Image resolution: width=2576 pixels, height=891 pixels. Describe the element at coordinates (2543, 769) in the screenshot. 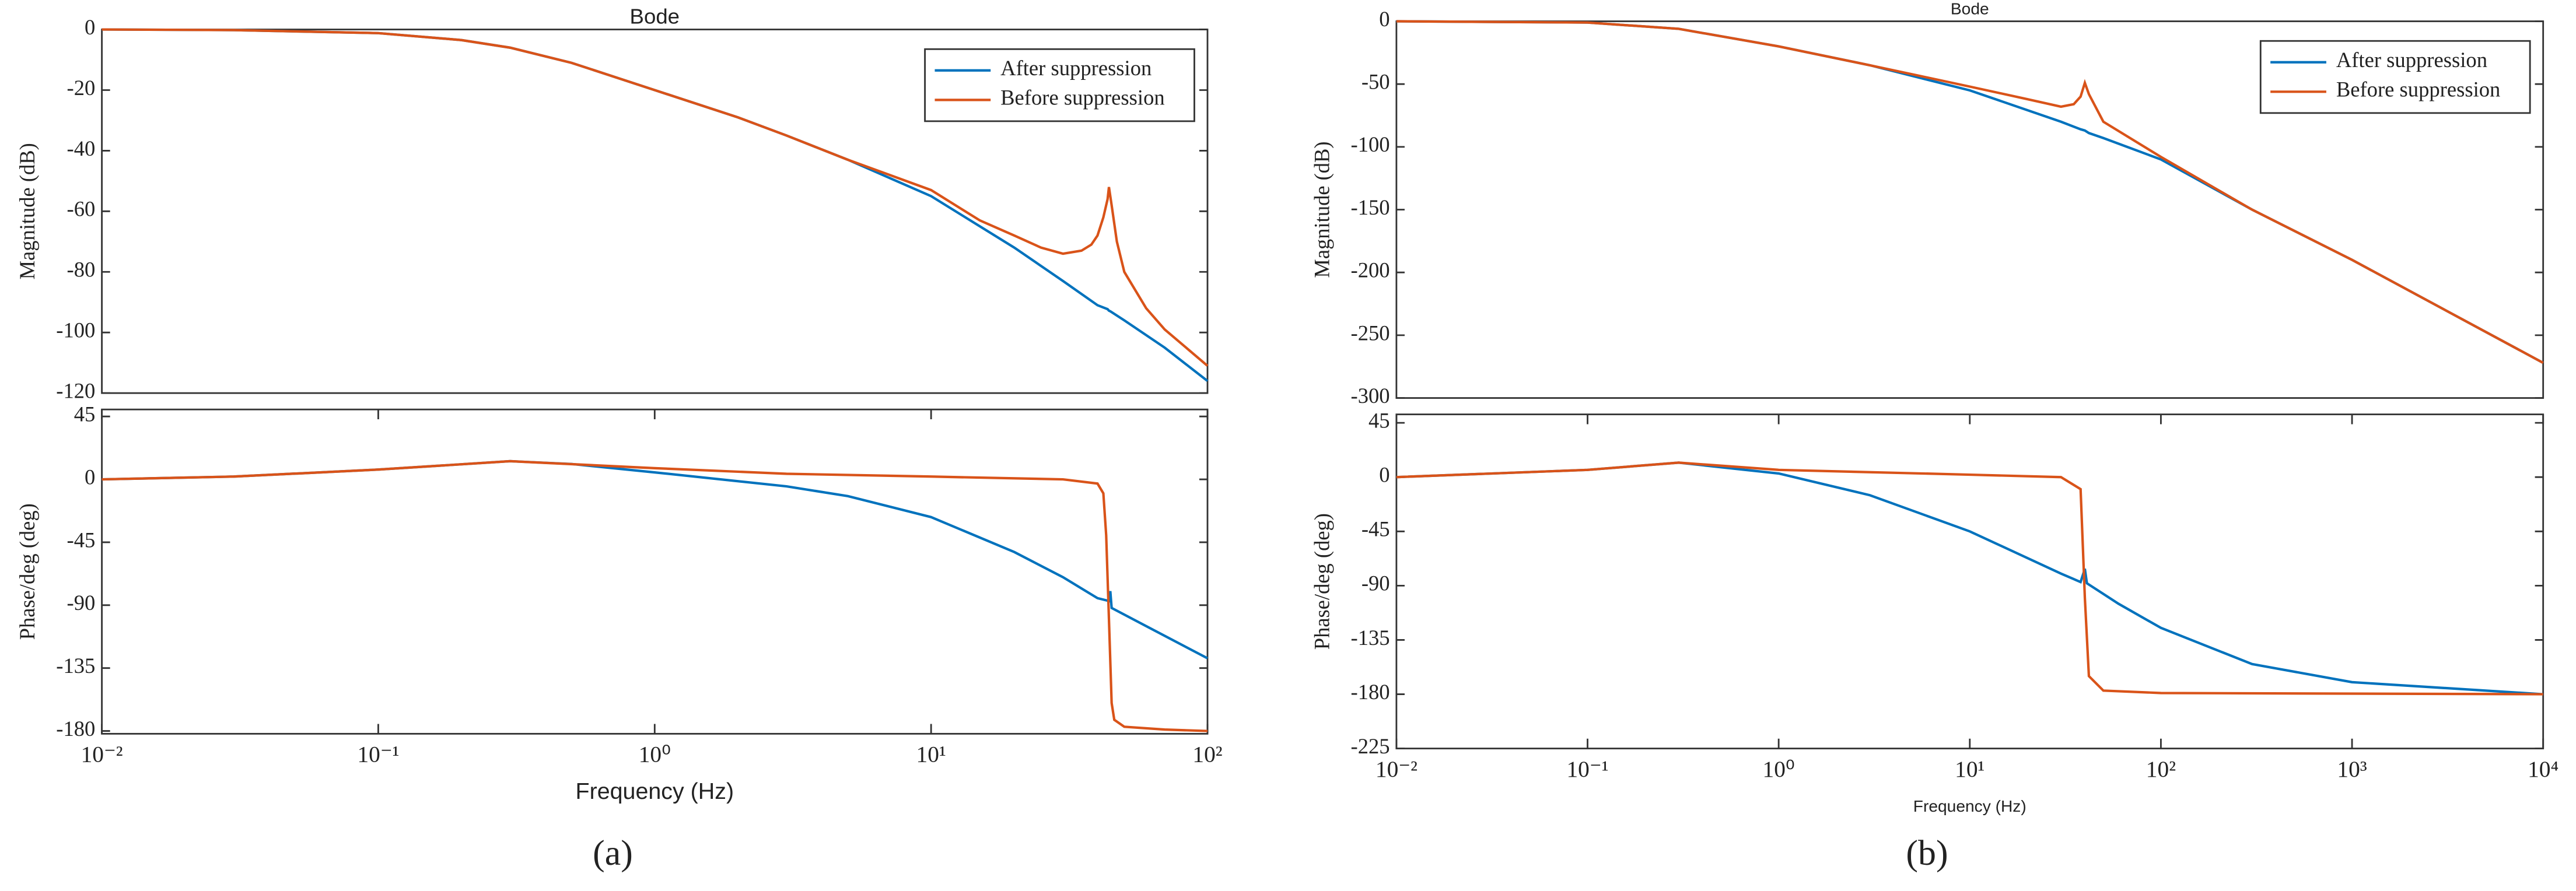

I see `x-tick-label: 10⁴` at that location.